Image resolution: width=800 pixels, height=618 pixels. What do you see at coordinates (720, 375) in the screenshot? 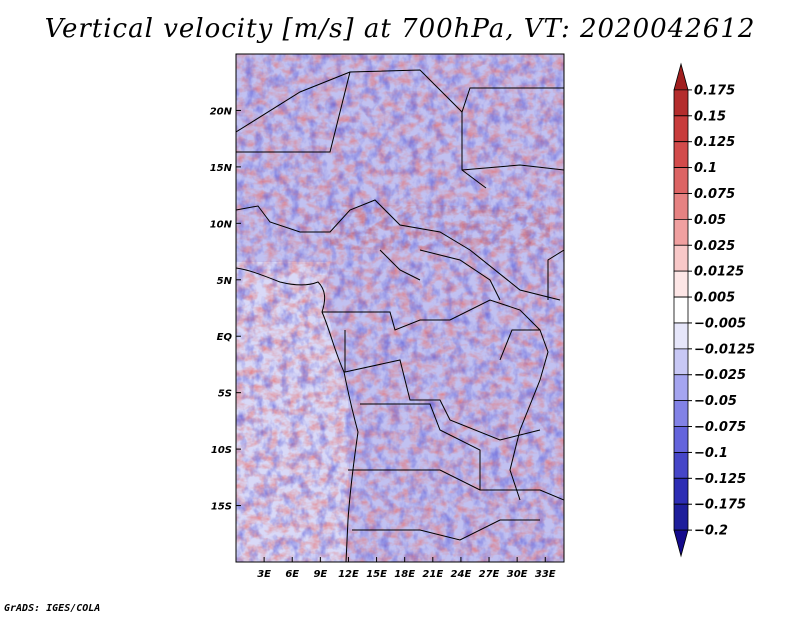
I see `colorbar-label: −0.025` at bounding box center [720, 375].